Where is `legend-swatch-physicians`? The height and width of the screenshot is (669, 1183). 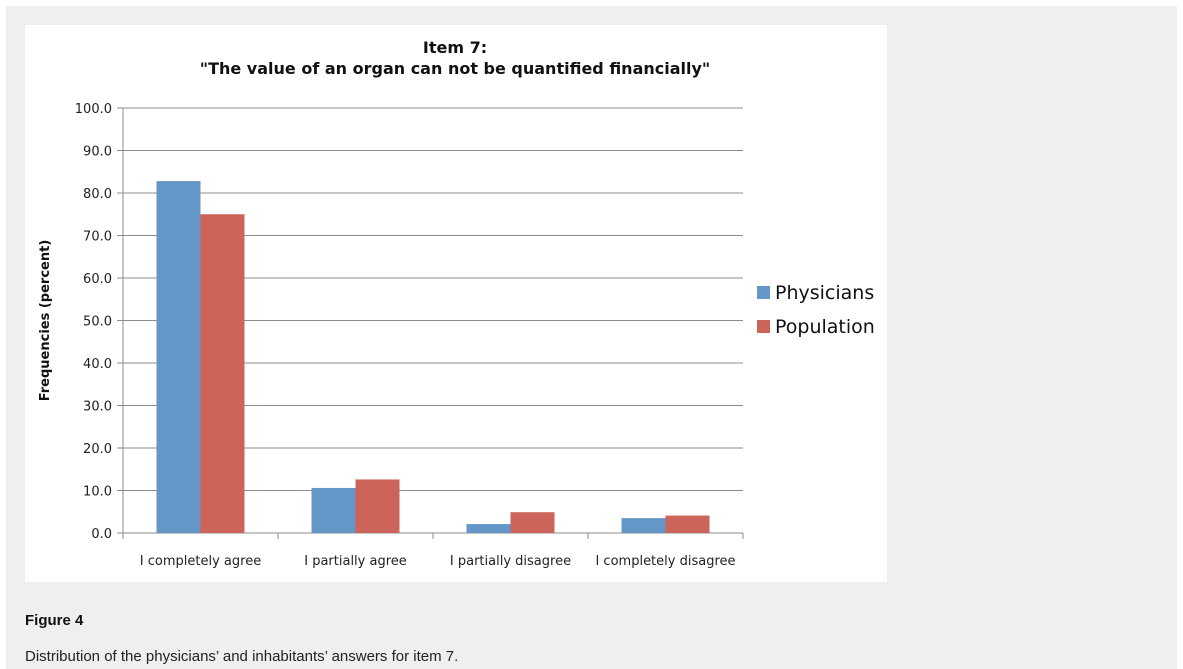 legend-swatch-physicians is located at coordinates (763, 292).